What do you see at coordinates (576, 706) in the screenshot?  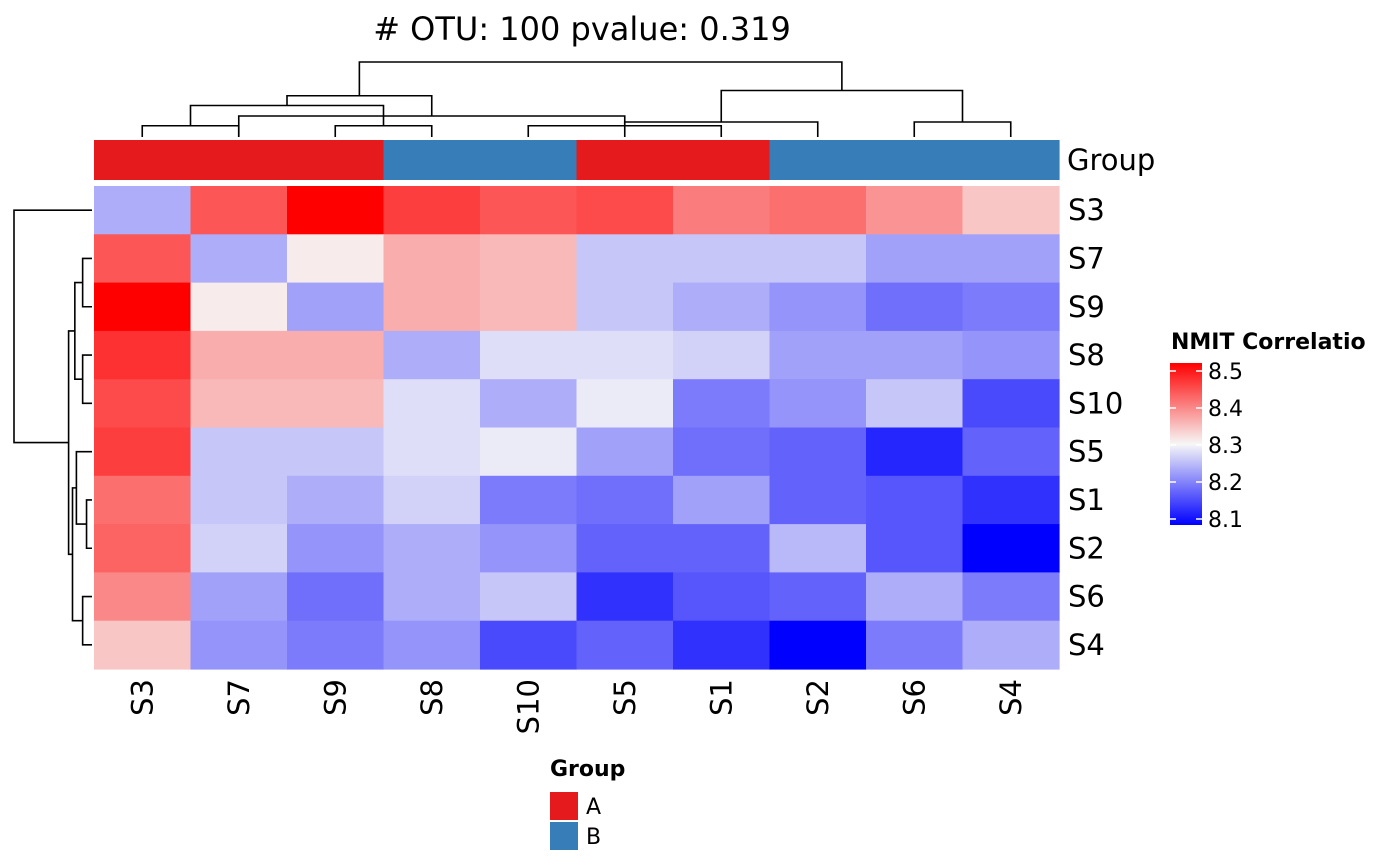 I see `column-labels: S3 S7 S9 S8 S10 S5 S1 S2 S6 S4` at bounding box center [576, 706].